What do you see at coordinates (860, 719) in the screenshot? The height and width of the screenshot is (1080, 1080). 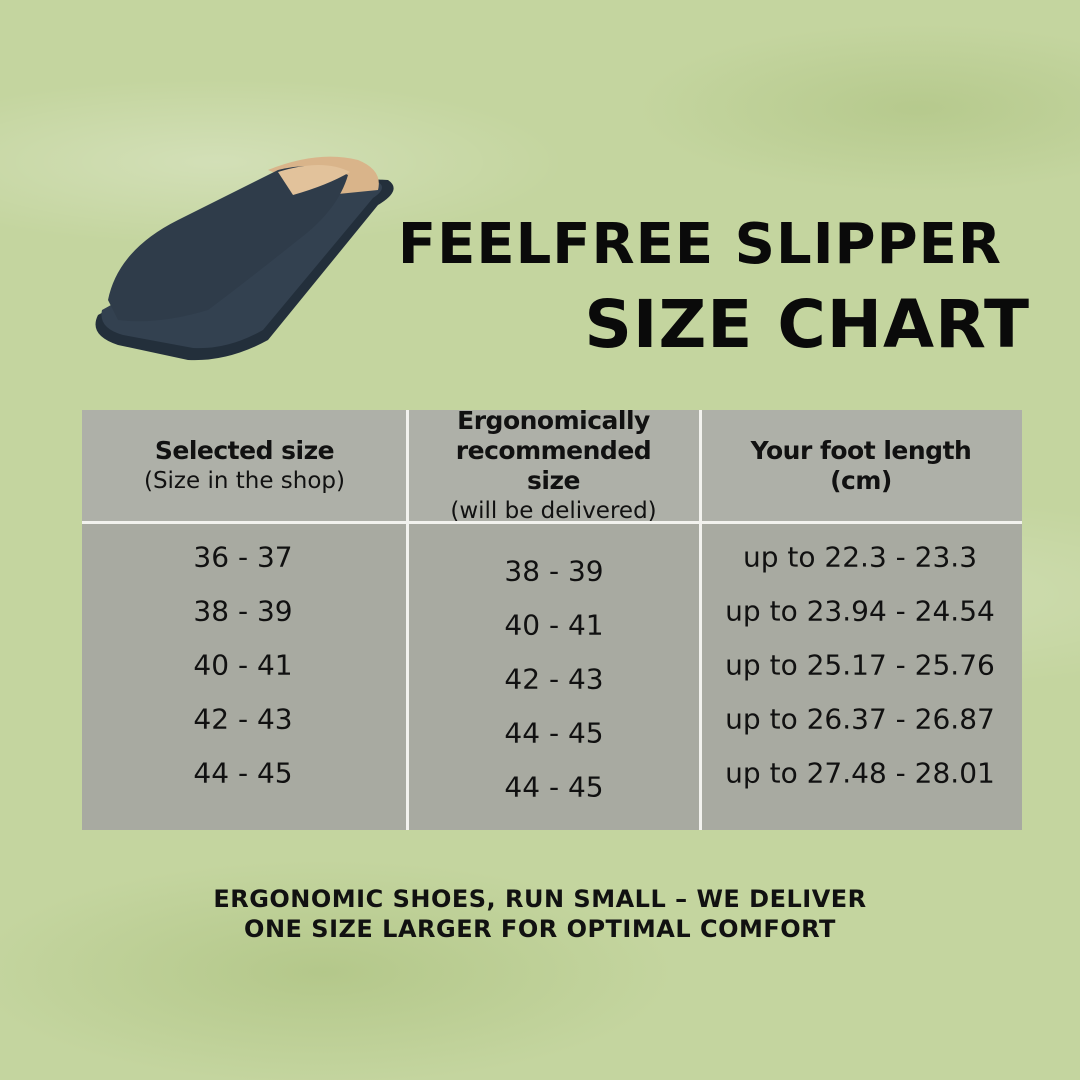 I see `cell-foot-length: up to 26.37 - 26.87` at bounding box center [860, 719].